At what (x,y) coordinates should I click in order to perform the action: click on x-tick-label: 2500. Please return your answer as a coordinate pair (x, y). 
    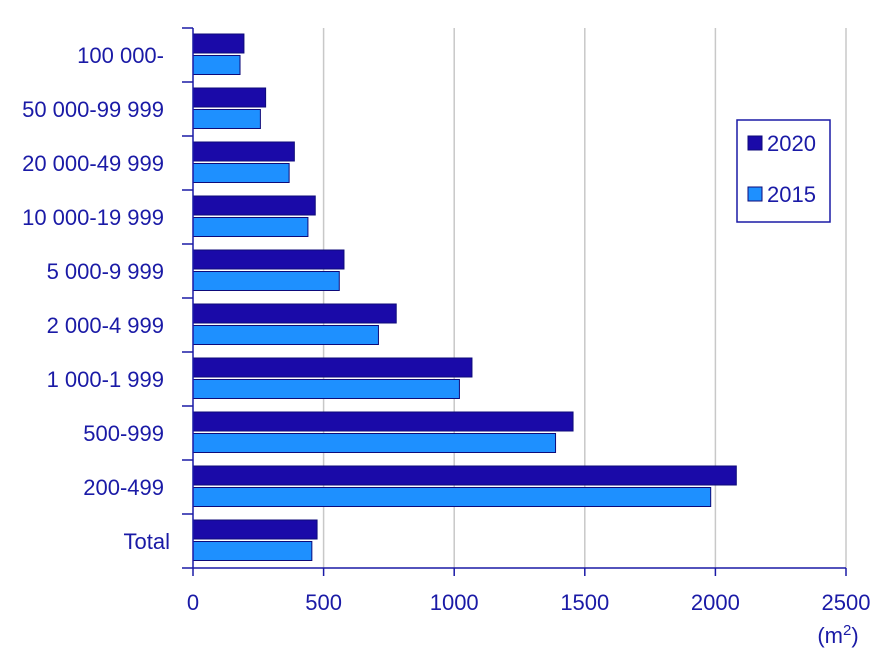
    Looking at the image, I should click on (846, 602).